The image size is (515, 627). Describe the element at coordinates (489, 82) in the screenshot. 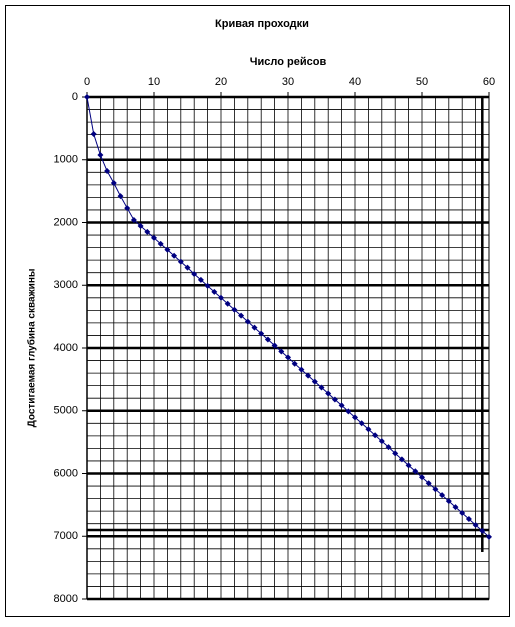

I see `x-tick-label: 60` at that location.